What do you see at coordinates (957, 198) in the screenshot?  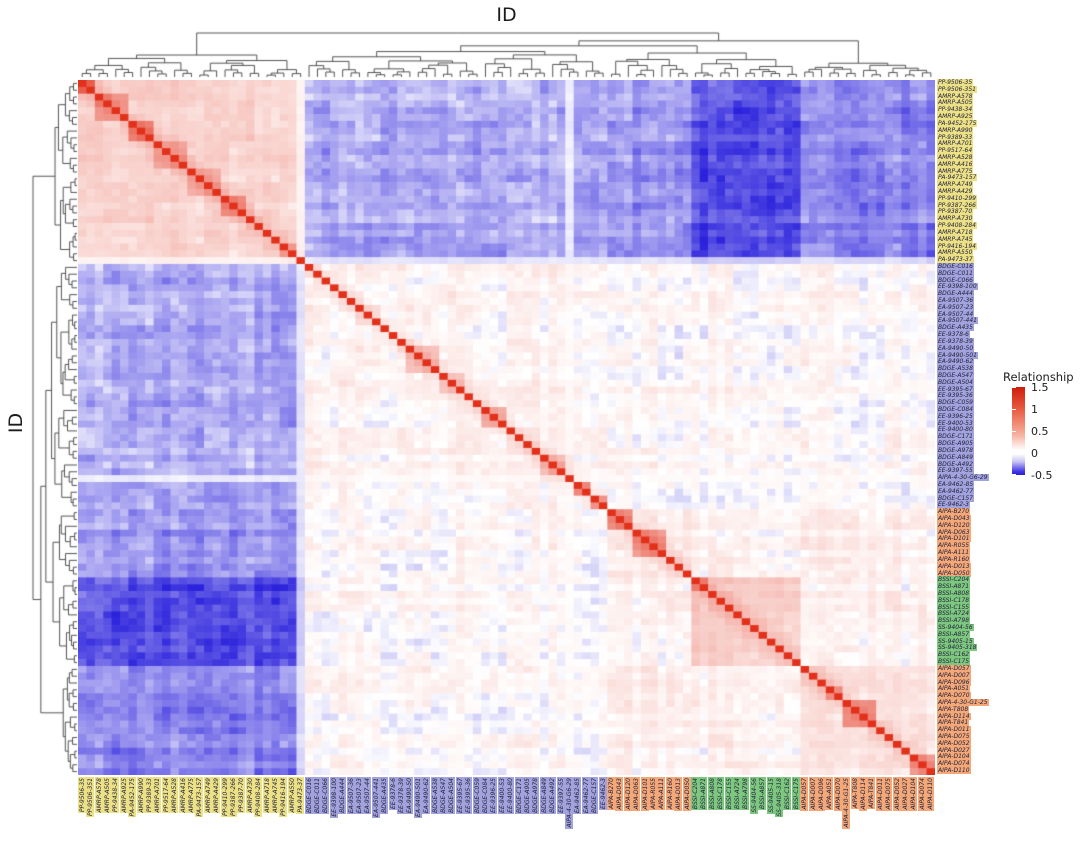 I see `row-label: PP-9410-299` at bounding box center [957, 198].